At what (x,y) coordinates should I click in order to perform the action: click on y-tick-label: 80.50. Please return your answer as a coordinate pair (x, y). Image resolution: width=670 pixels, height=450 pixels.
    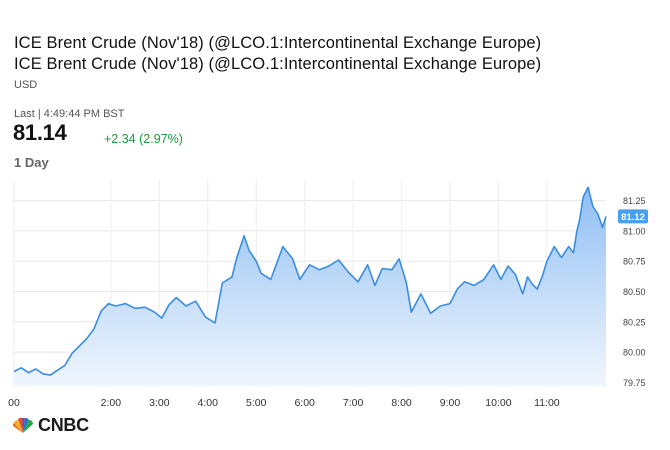
    Looking at the image, I should click on (634, 292).